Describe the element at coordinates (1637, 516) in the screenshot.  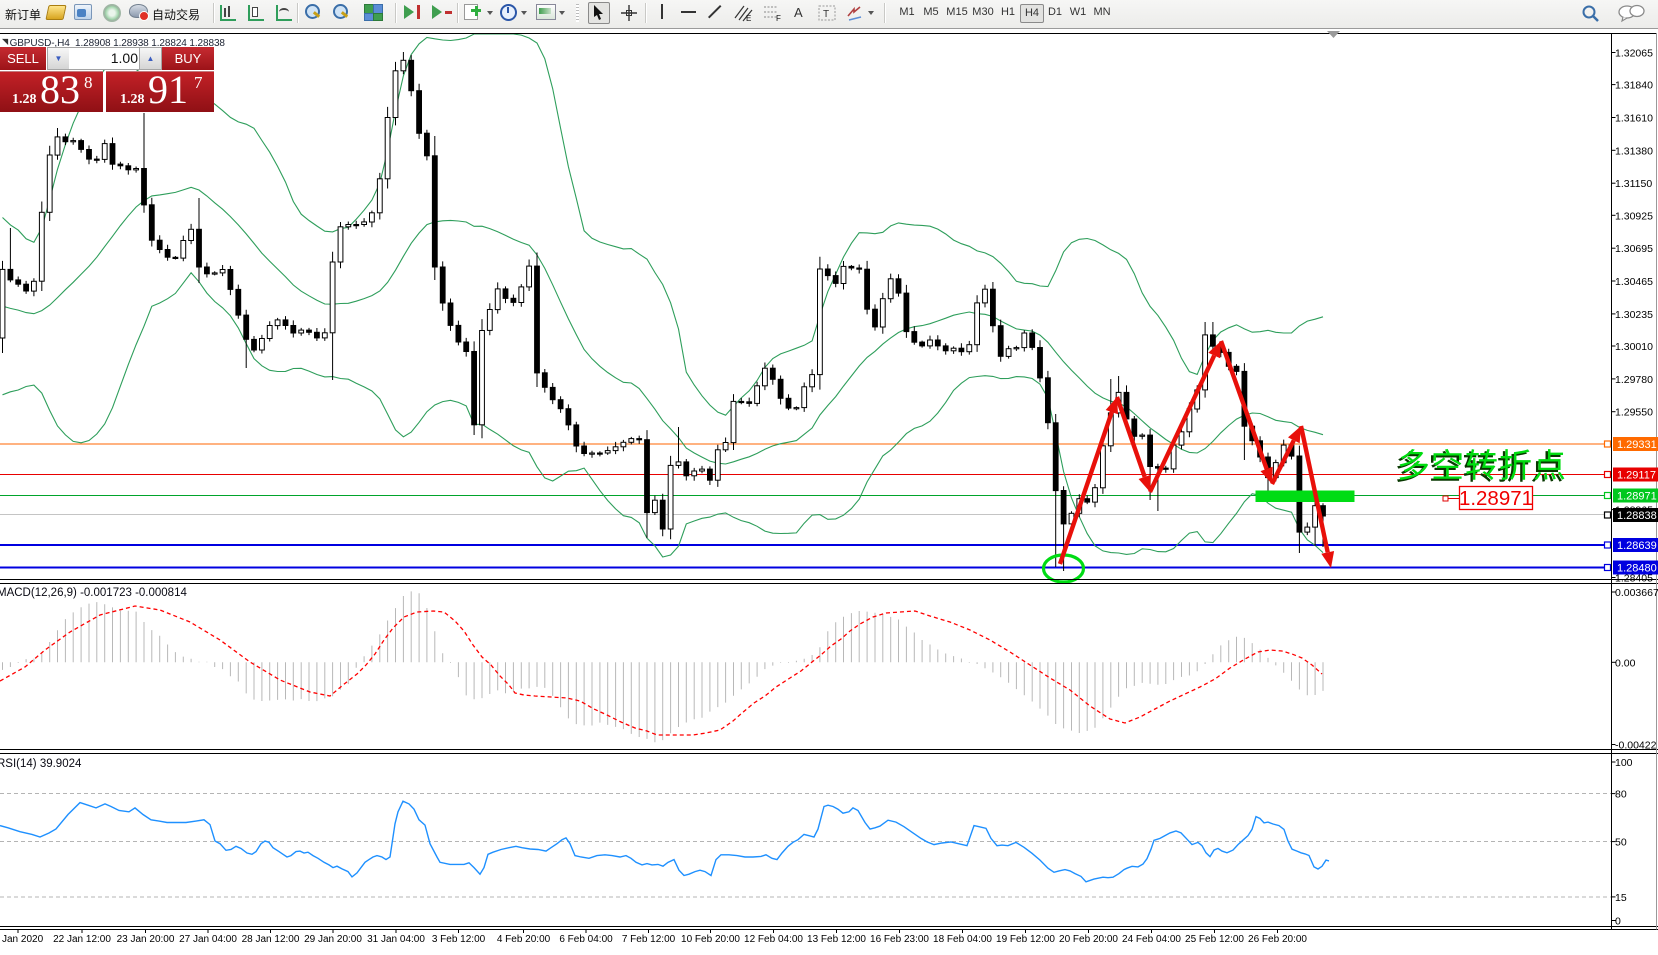
I see `svg-text: 1.28838` at that location.